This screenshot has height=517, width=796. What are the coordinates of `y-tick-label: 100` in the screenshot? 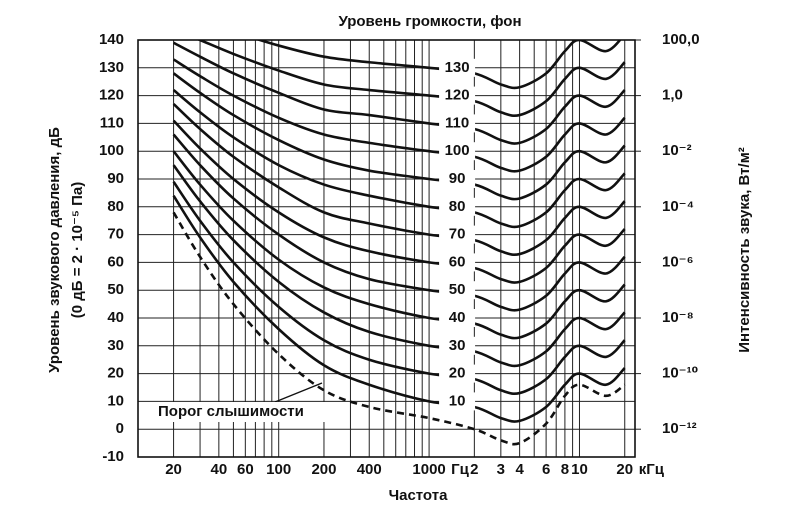 It's located at (111, 150).